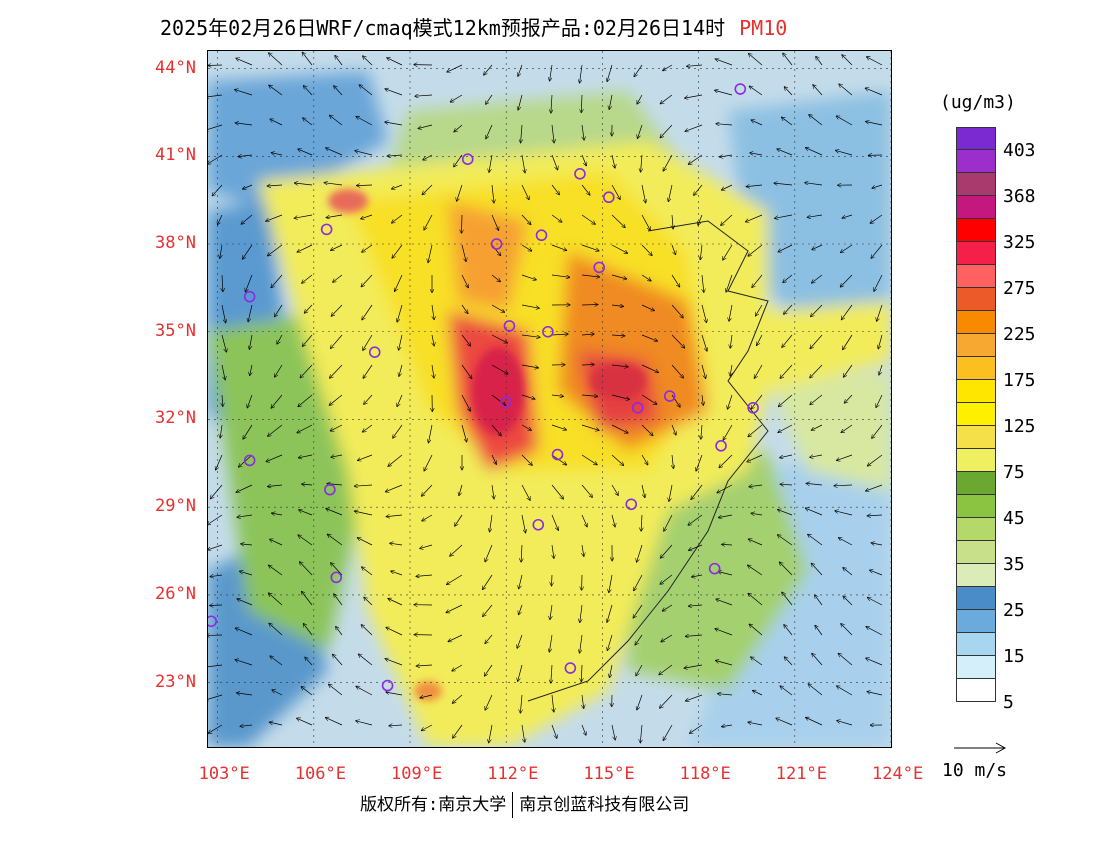 The width and height of the screenshot is (1100, 850). What do you see at coordinates (175, 243) in the screenshot?
I see `lat-label: 38°N` at bounding box center [175, 243].